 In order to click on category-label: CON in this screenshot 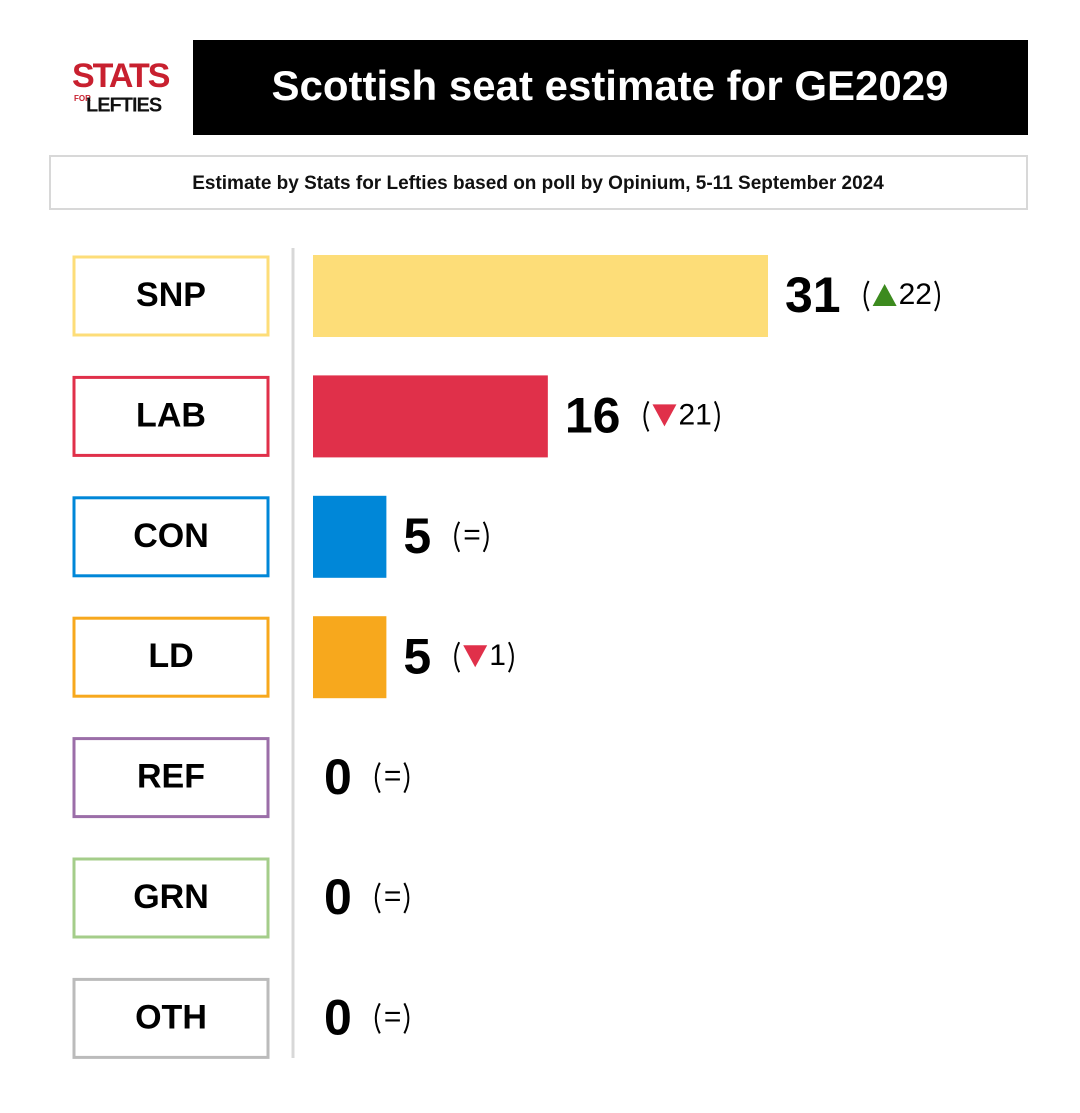, I will do `click(171, 536)`.